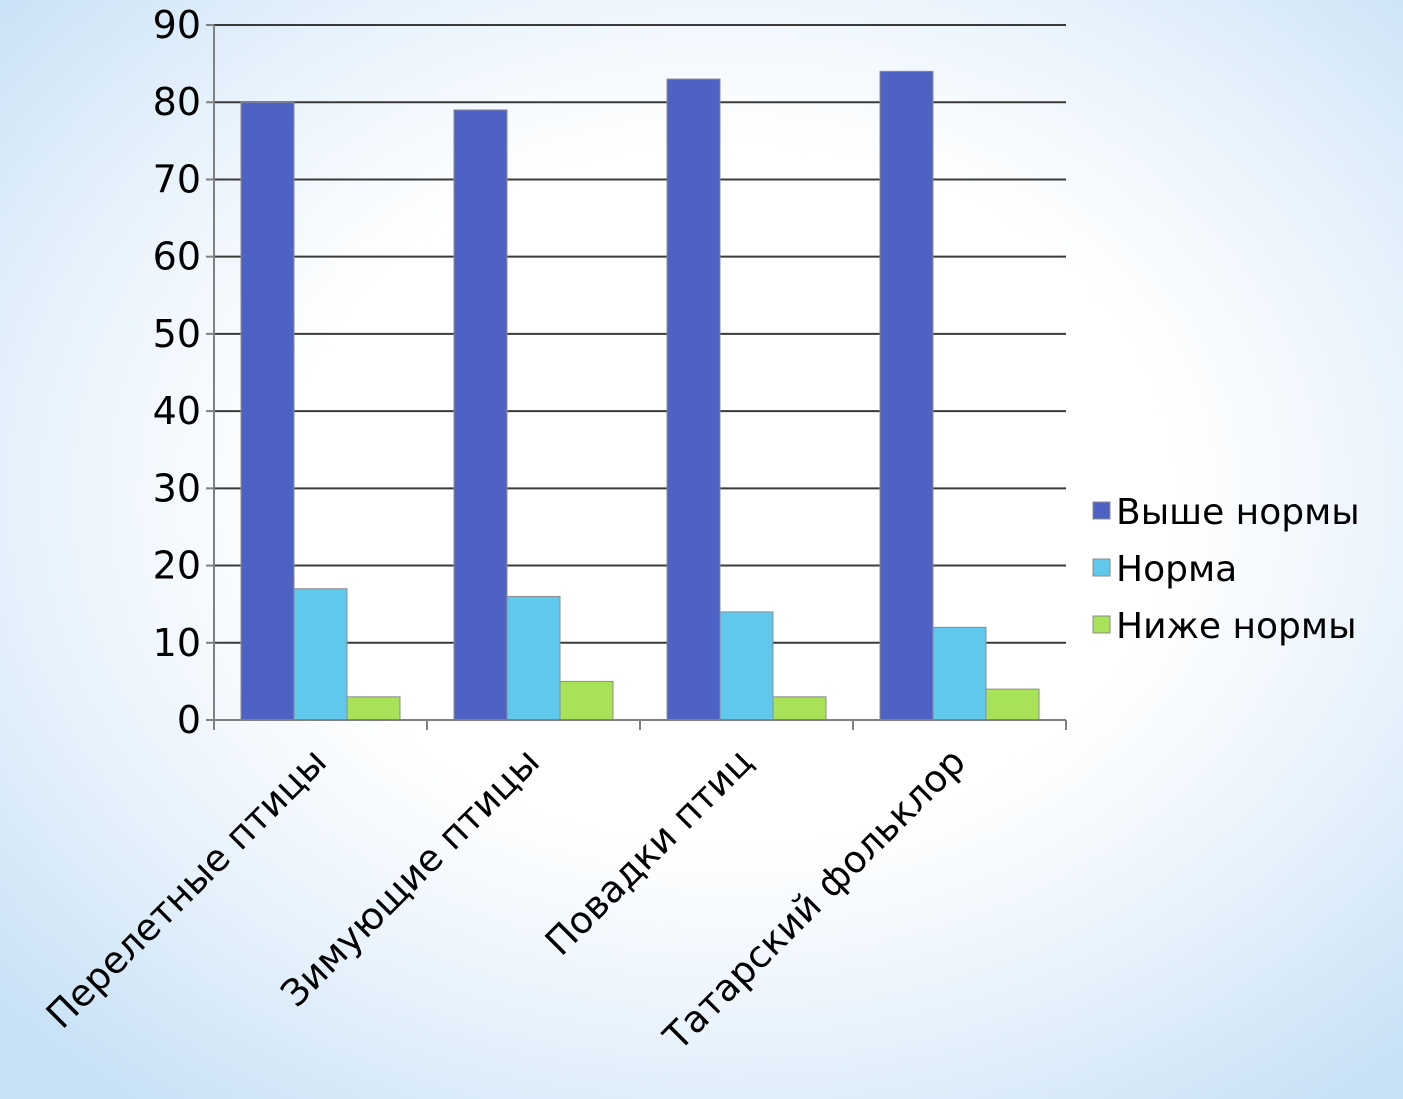 The height and width of the screenshot is (1099, 1403). Describe the element at coordinates (177, 102) in the screenshot. I see `y-tick-label: 80` at that location.